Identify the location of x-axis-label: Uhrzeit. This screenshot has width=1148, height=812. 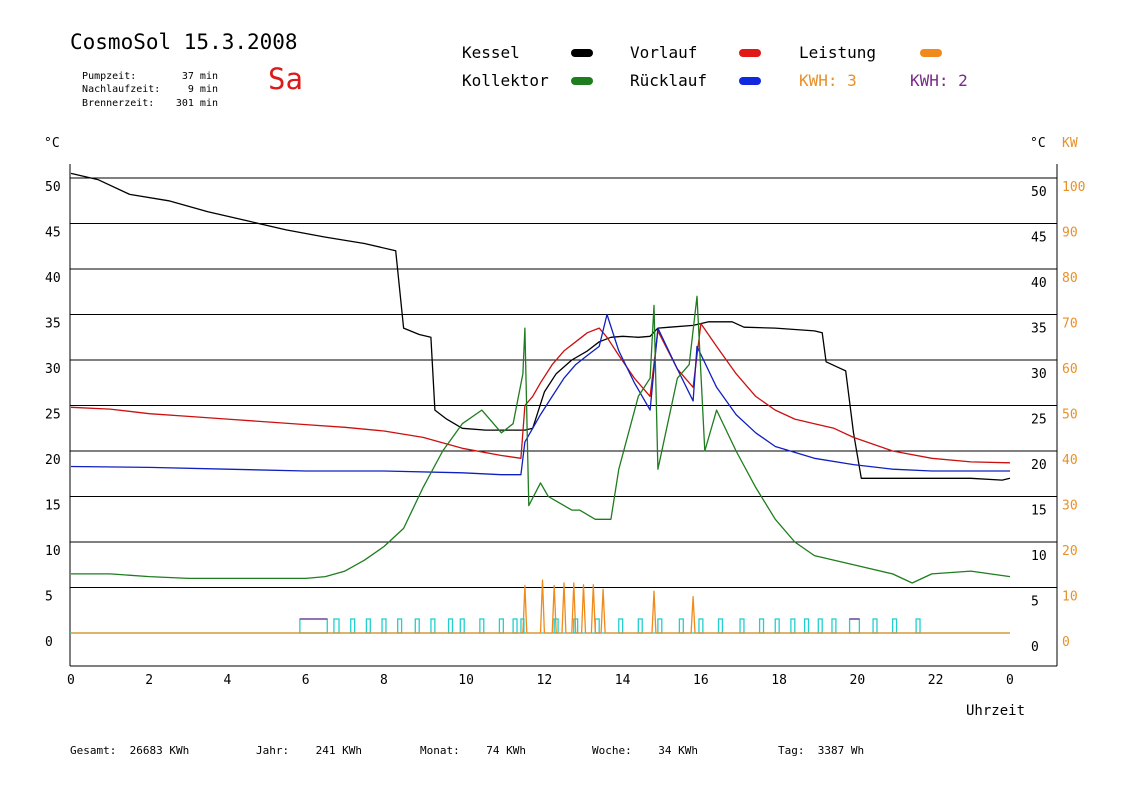
(995, 711).